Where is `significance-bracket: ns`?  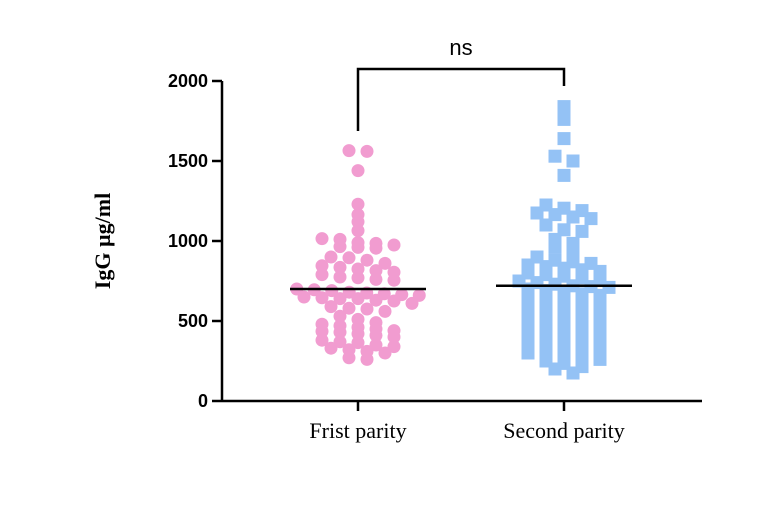 significance-bracket: ns is located at coordinates (461, 83).